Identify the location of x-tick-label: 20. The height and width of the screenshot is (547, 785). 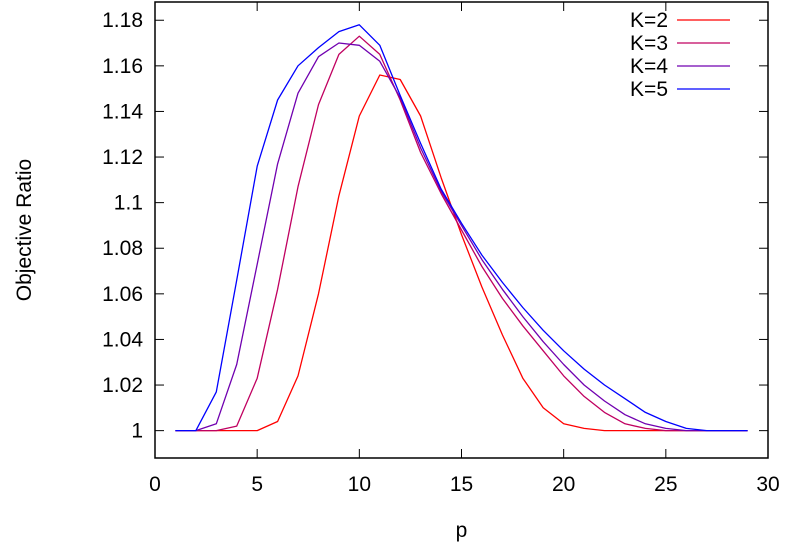
(563, 484).